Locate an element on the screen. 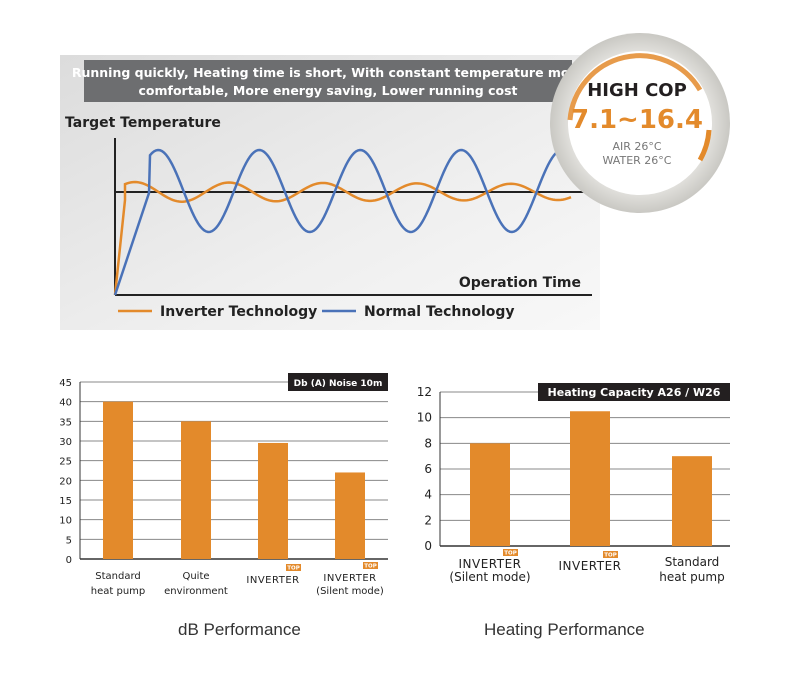 This screenshot has width=800, height=687. y-tick-label: 45 is located at coordinates (65, 383).